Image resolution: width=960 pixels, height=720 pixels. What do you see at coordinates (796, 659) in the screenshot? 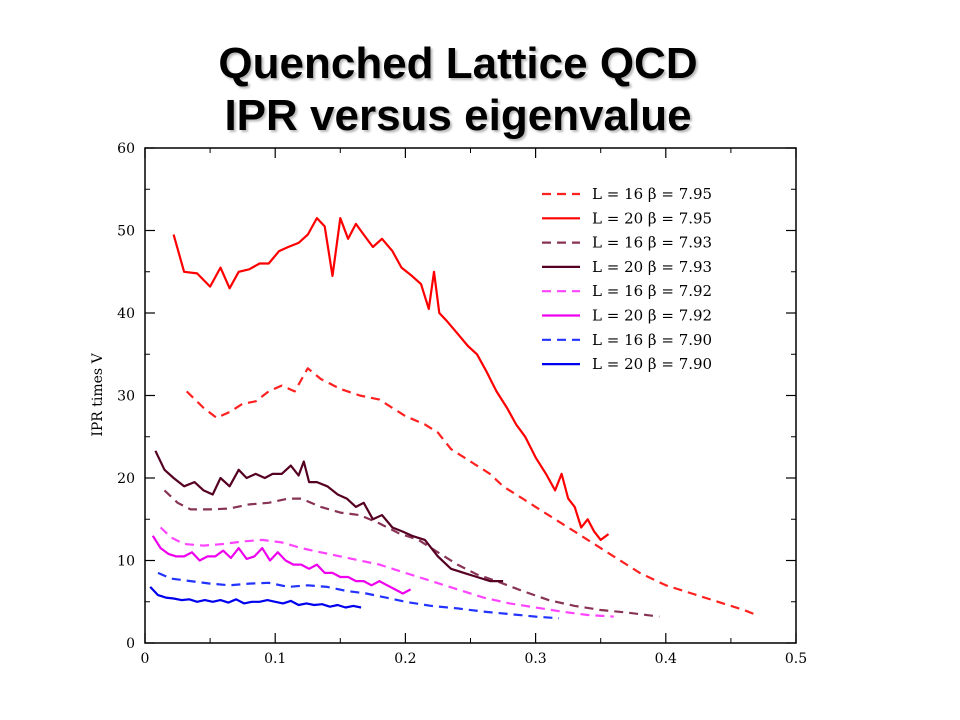
I see `x-tick-label: 0.5` at bounding box center [796, 659].